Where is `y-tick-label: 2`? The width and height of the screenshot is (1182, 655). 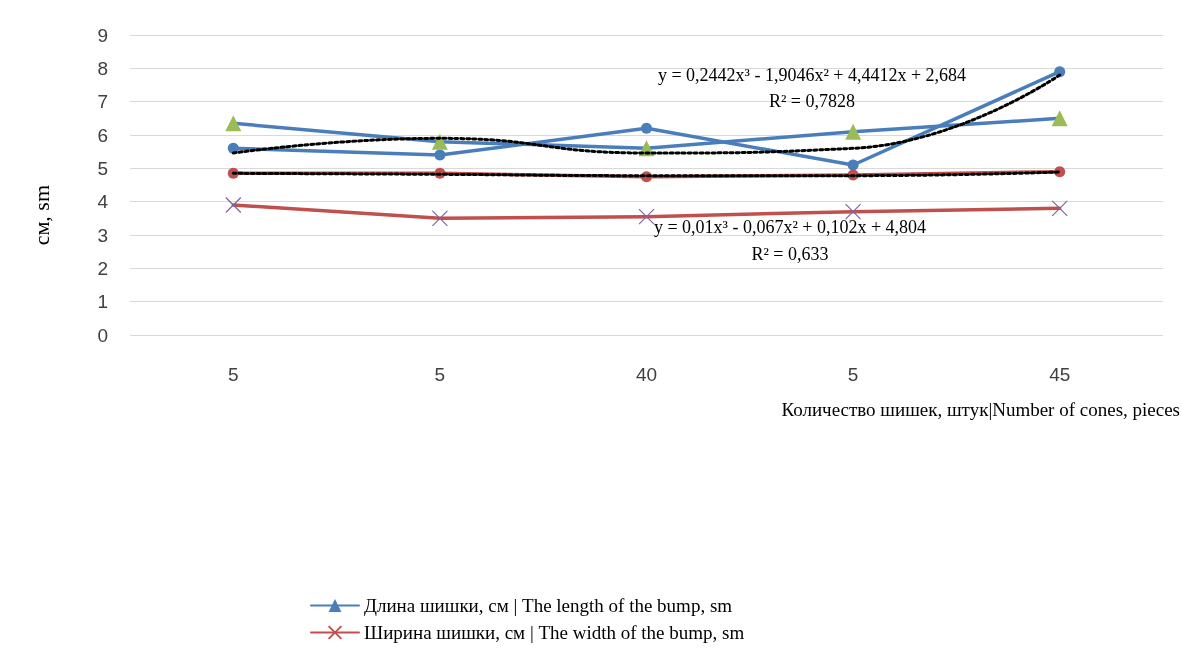 y-tick-label: 2 is located at coordinates (102, 268).